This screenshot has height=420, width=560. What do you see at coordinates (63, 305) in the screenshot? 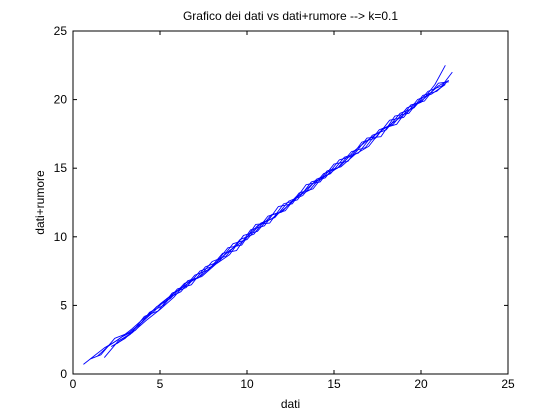
I see `y-tick-label: 5` at bounding box center [63, 305].